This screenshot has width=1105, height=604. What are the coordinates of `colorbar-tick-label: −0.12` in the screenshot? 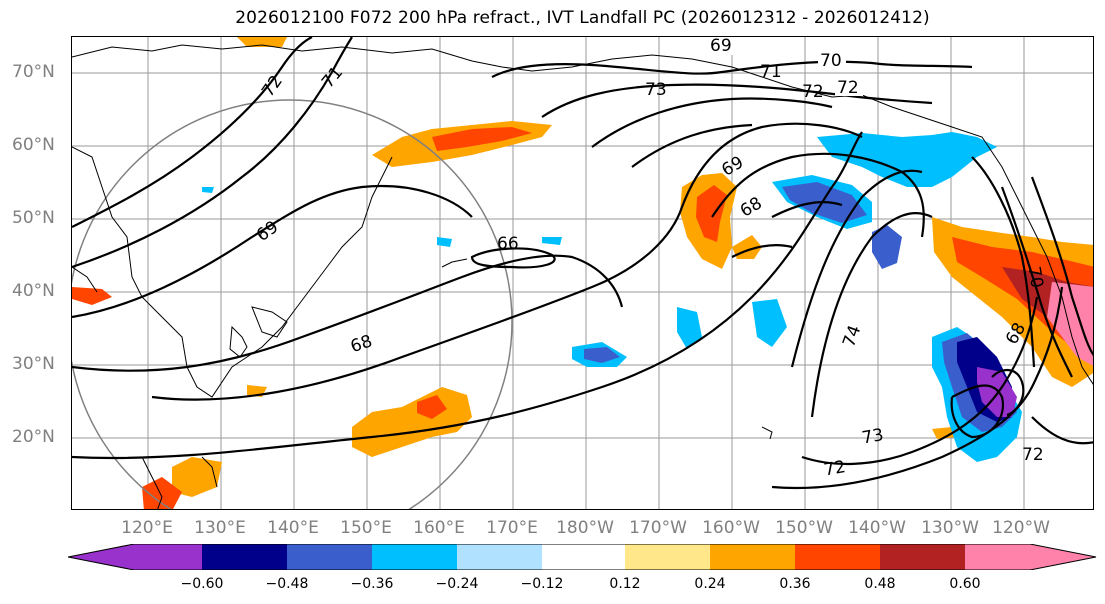 It's located at (542, 584).